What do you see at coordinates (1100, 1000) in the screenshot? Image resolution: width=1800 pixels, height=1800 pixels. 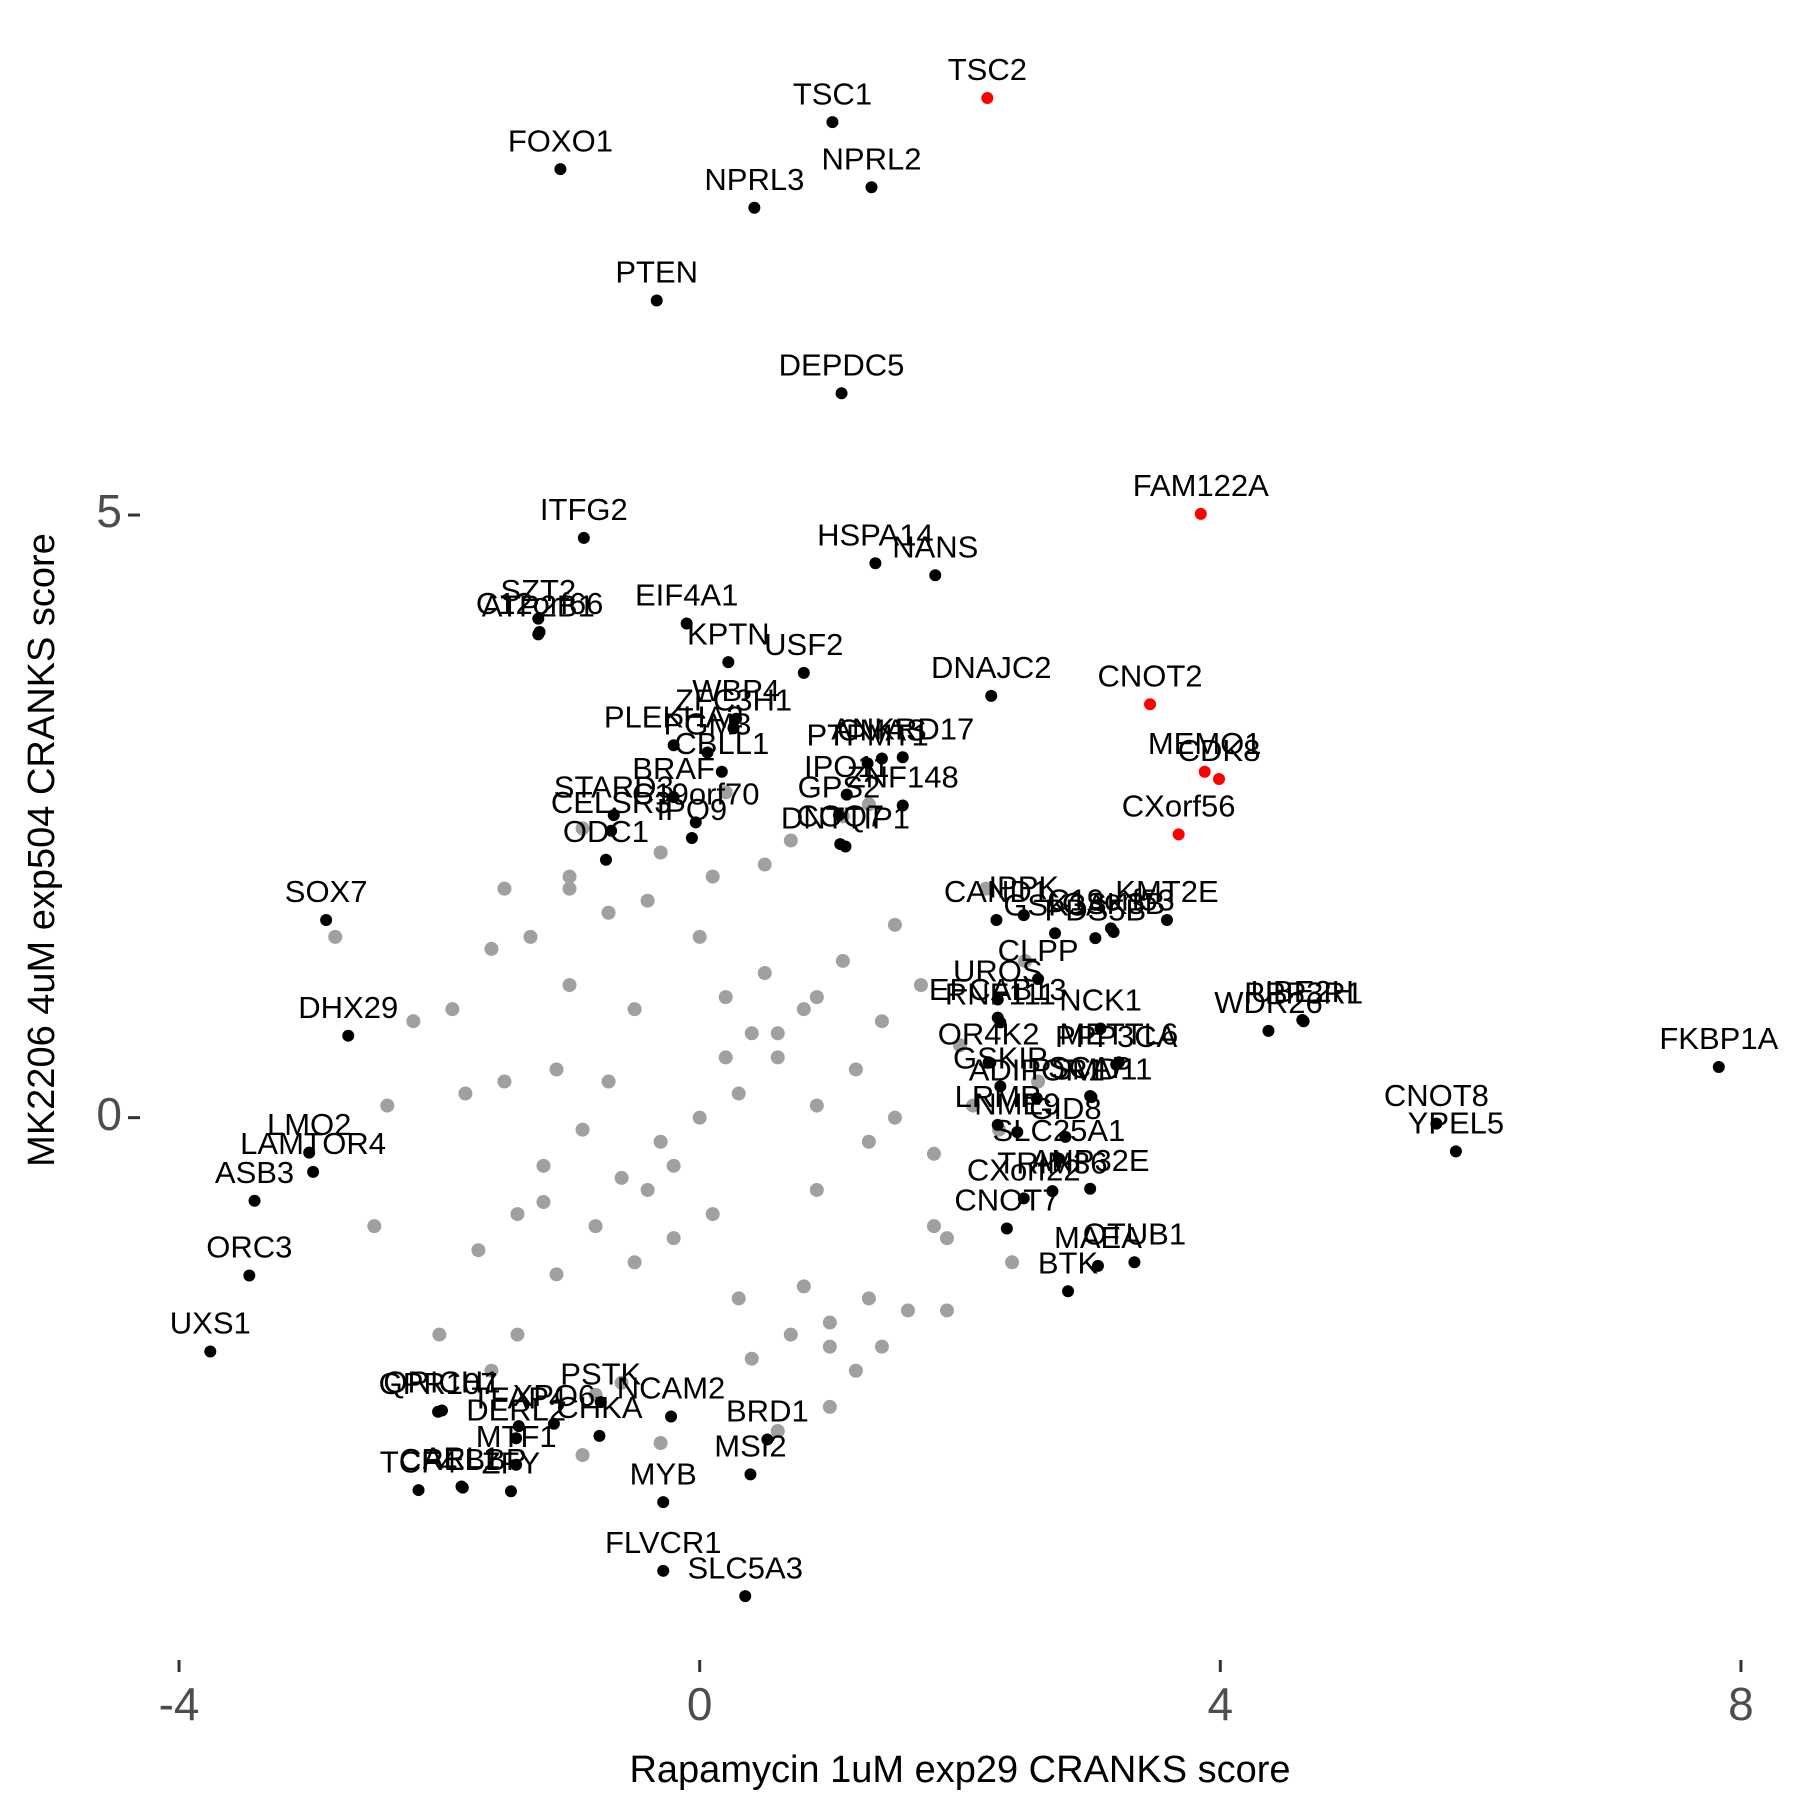 I see `point-label: NCK1` at bounding box center [1100, 1000].